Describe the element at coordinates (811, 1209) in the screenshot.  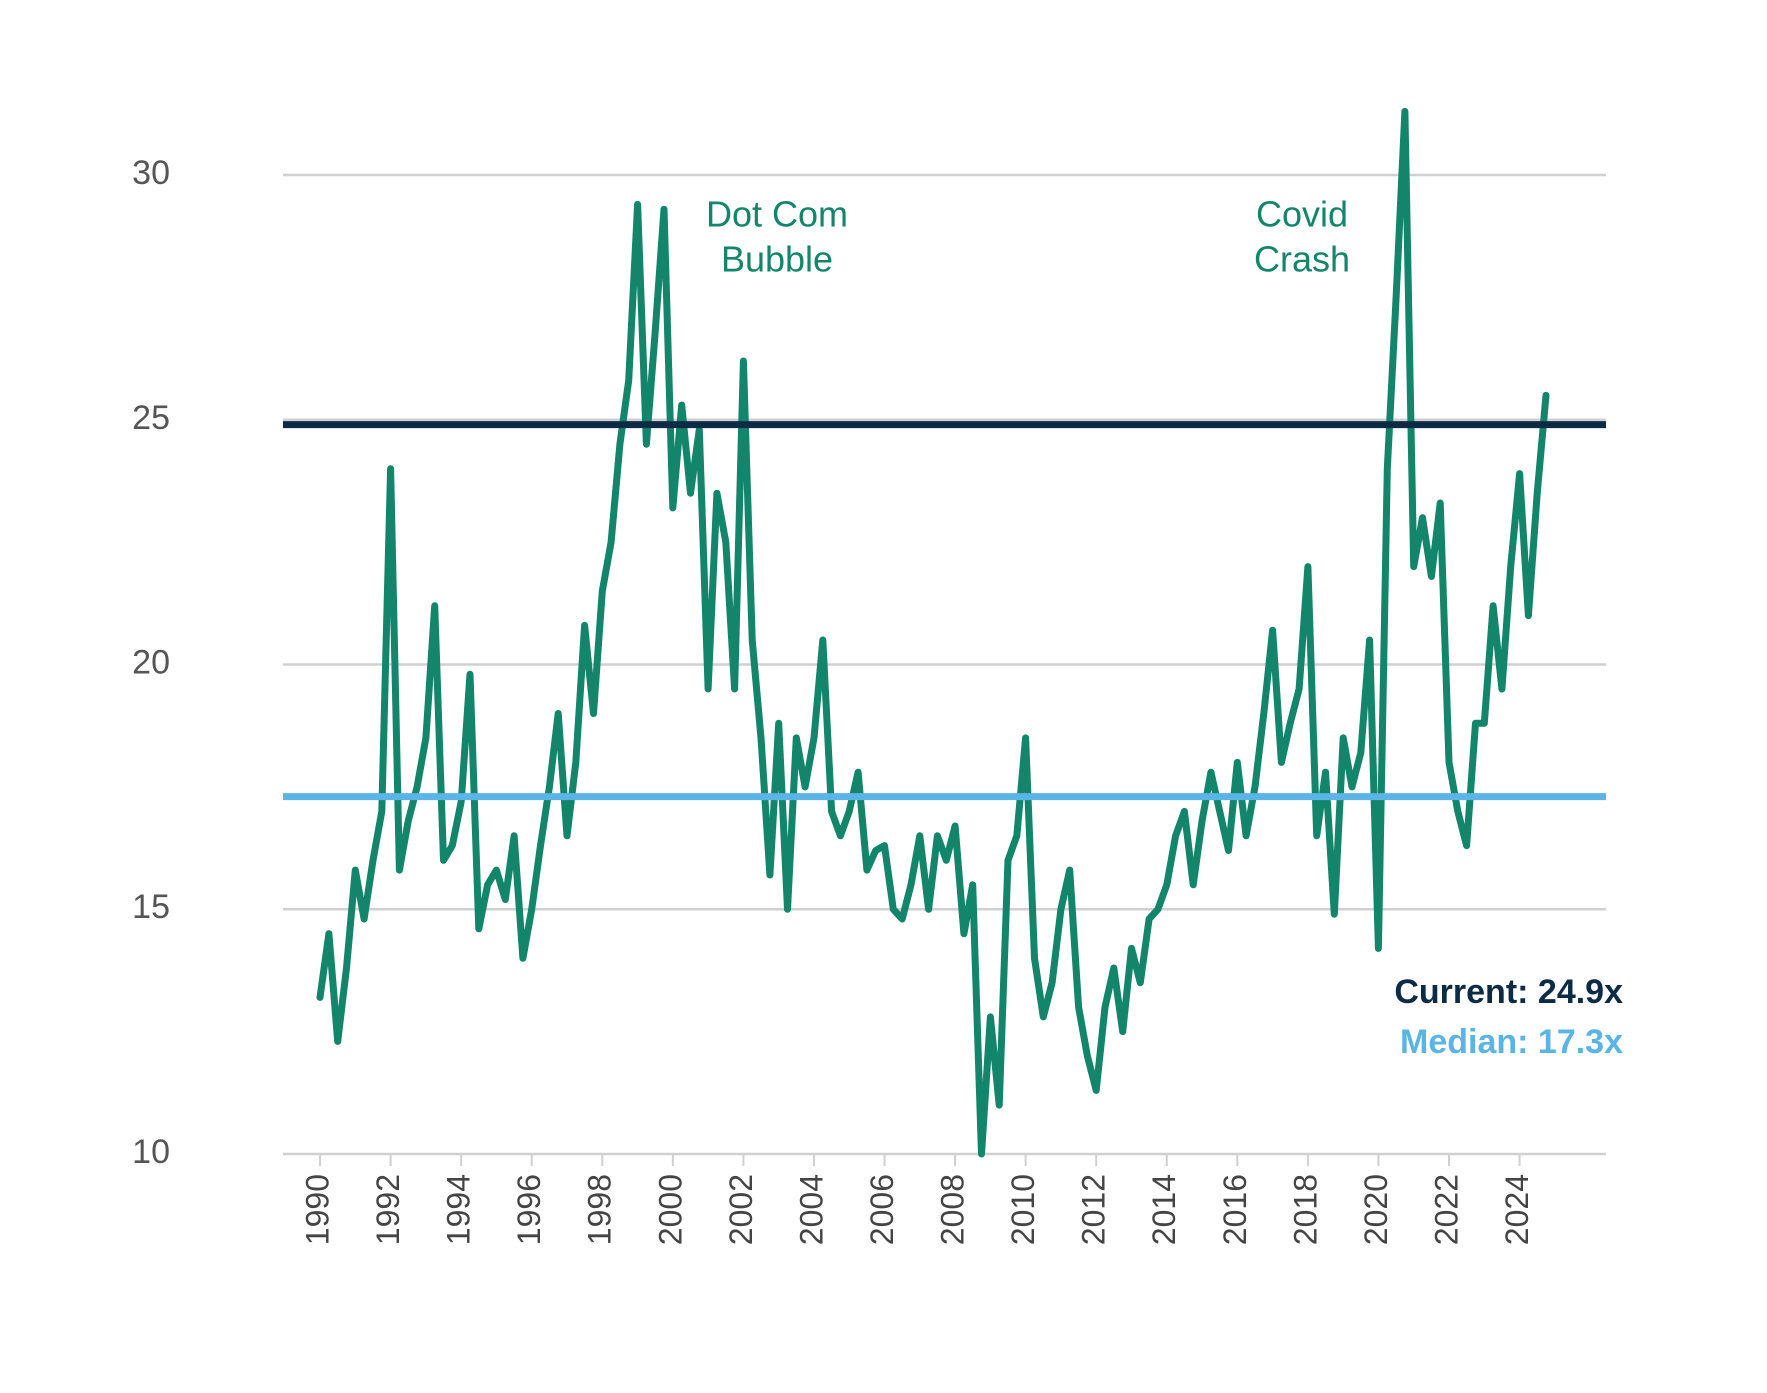
I see `x-tick-label: 2004` at that location.